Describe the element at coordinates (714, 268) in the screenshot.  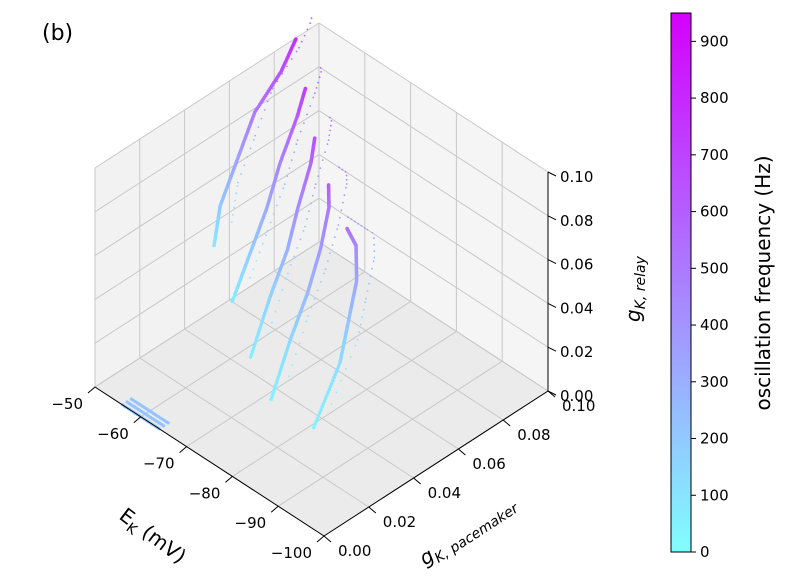
I see `colorbar-tick-label: 500` at that location.